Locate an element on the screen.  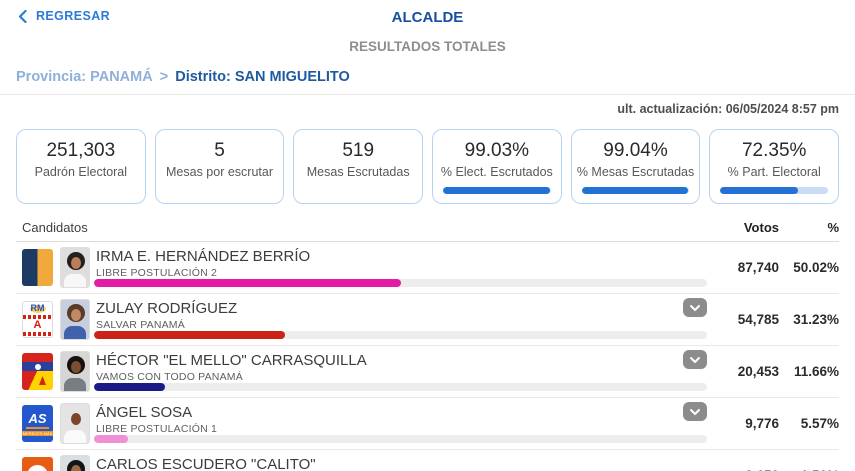
page-subtitle: RESULTADOS TOTALES is located at coordinates (427, 46).